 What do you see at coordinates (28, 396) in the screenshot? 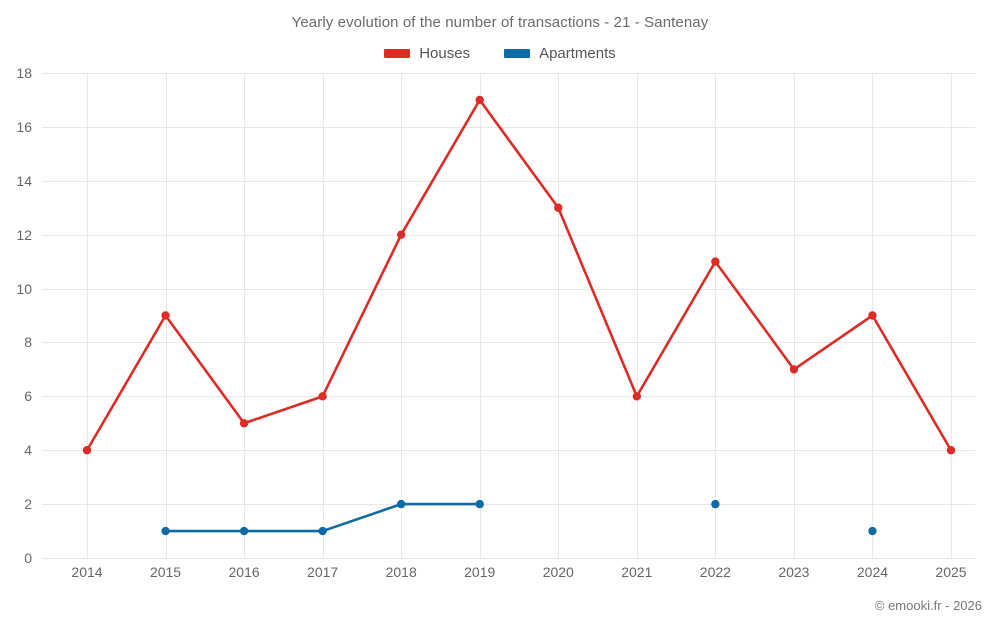
I see `y-axis-tick-label: 6` at bounding box center [28, 396].